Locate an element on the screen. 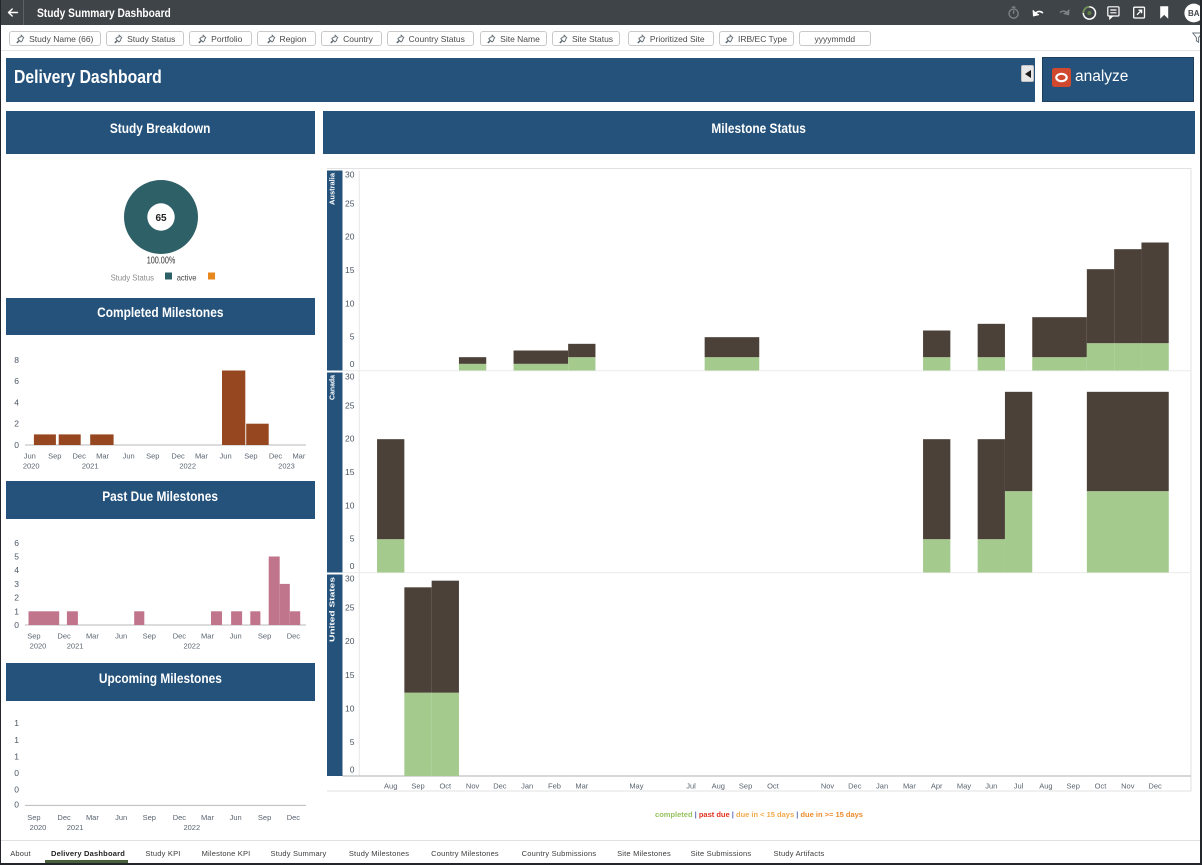 Image resolution: width=1202 pixels, height=865 pixels. svg-text: 3 is located at coordinates (16, 584).